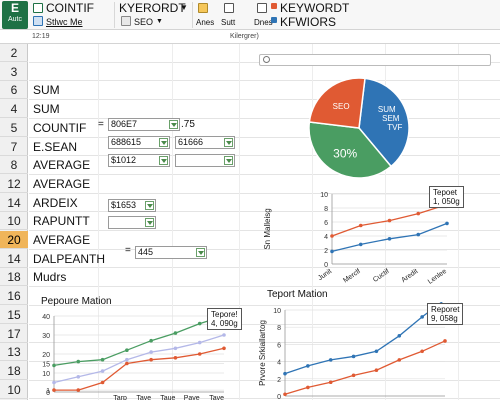  Describe the element at coordinates (55, 202) in the screenshot. I see `cell-label: ARDEIX` at that location.